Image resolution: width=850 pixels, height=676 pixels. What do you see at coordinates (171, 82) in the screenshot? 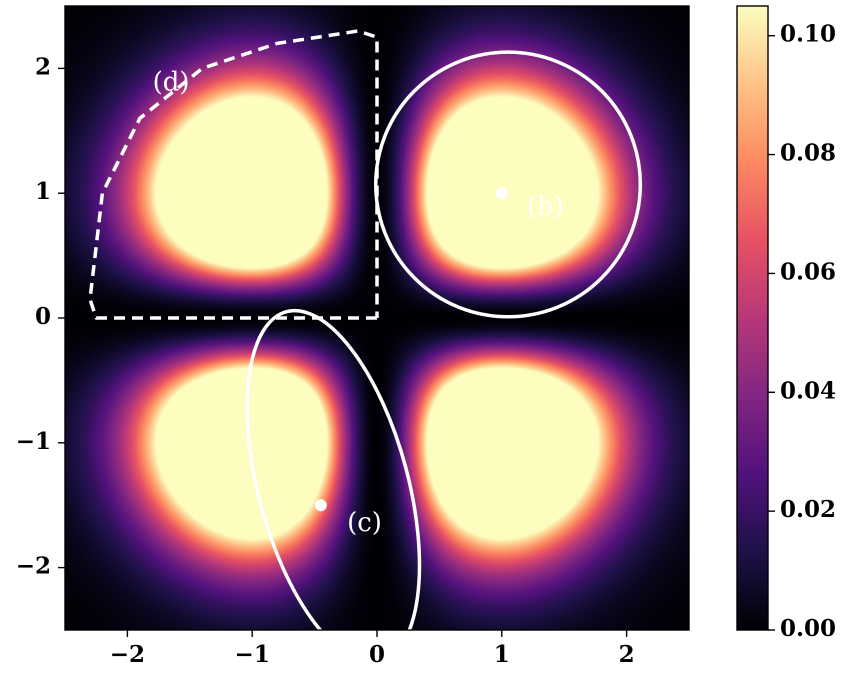
I see `annotation-label: (d)` at bounding box center [171, 82].